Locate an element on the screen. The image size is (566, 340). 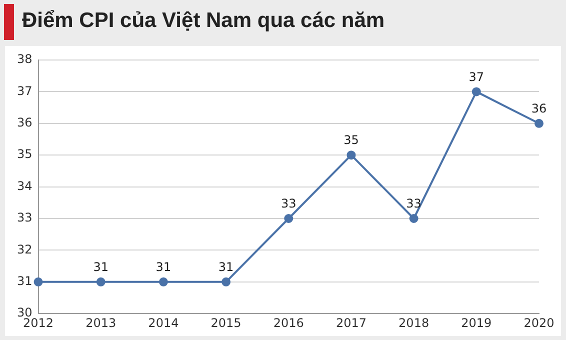
x-tick-label: 2017 is located at coordinates (351, 323).